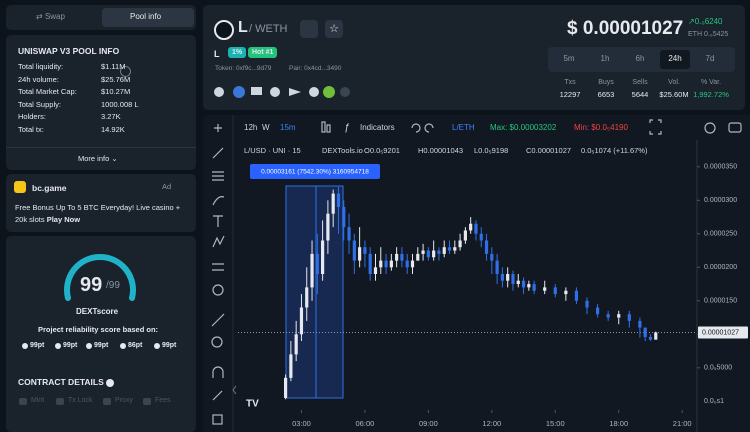 This screenshot has width=750, height=432. Describe the element at coordinates (218, 241) in the screenshot. I see `tool-pattern` at that location.